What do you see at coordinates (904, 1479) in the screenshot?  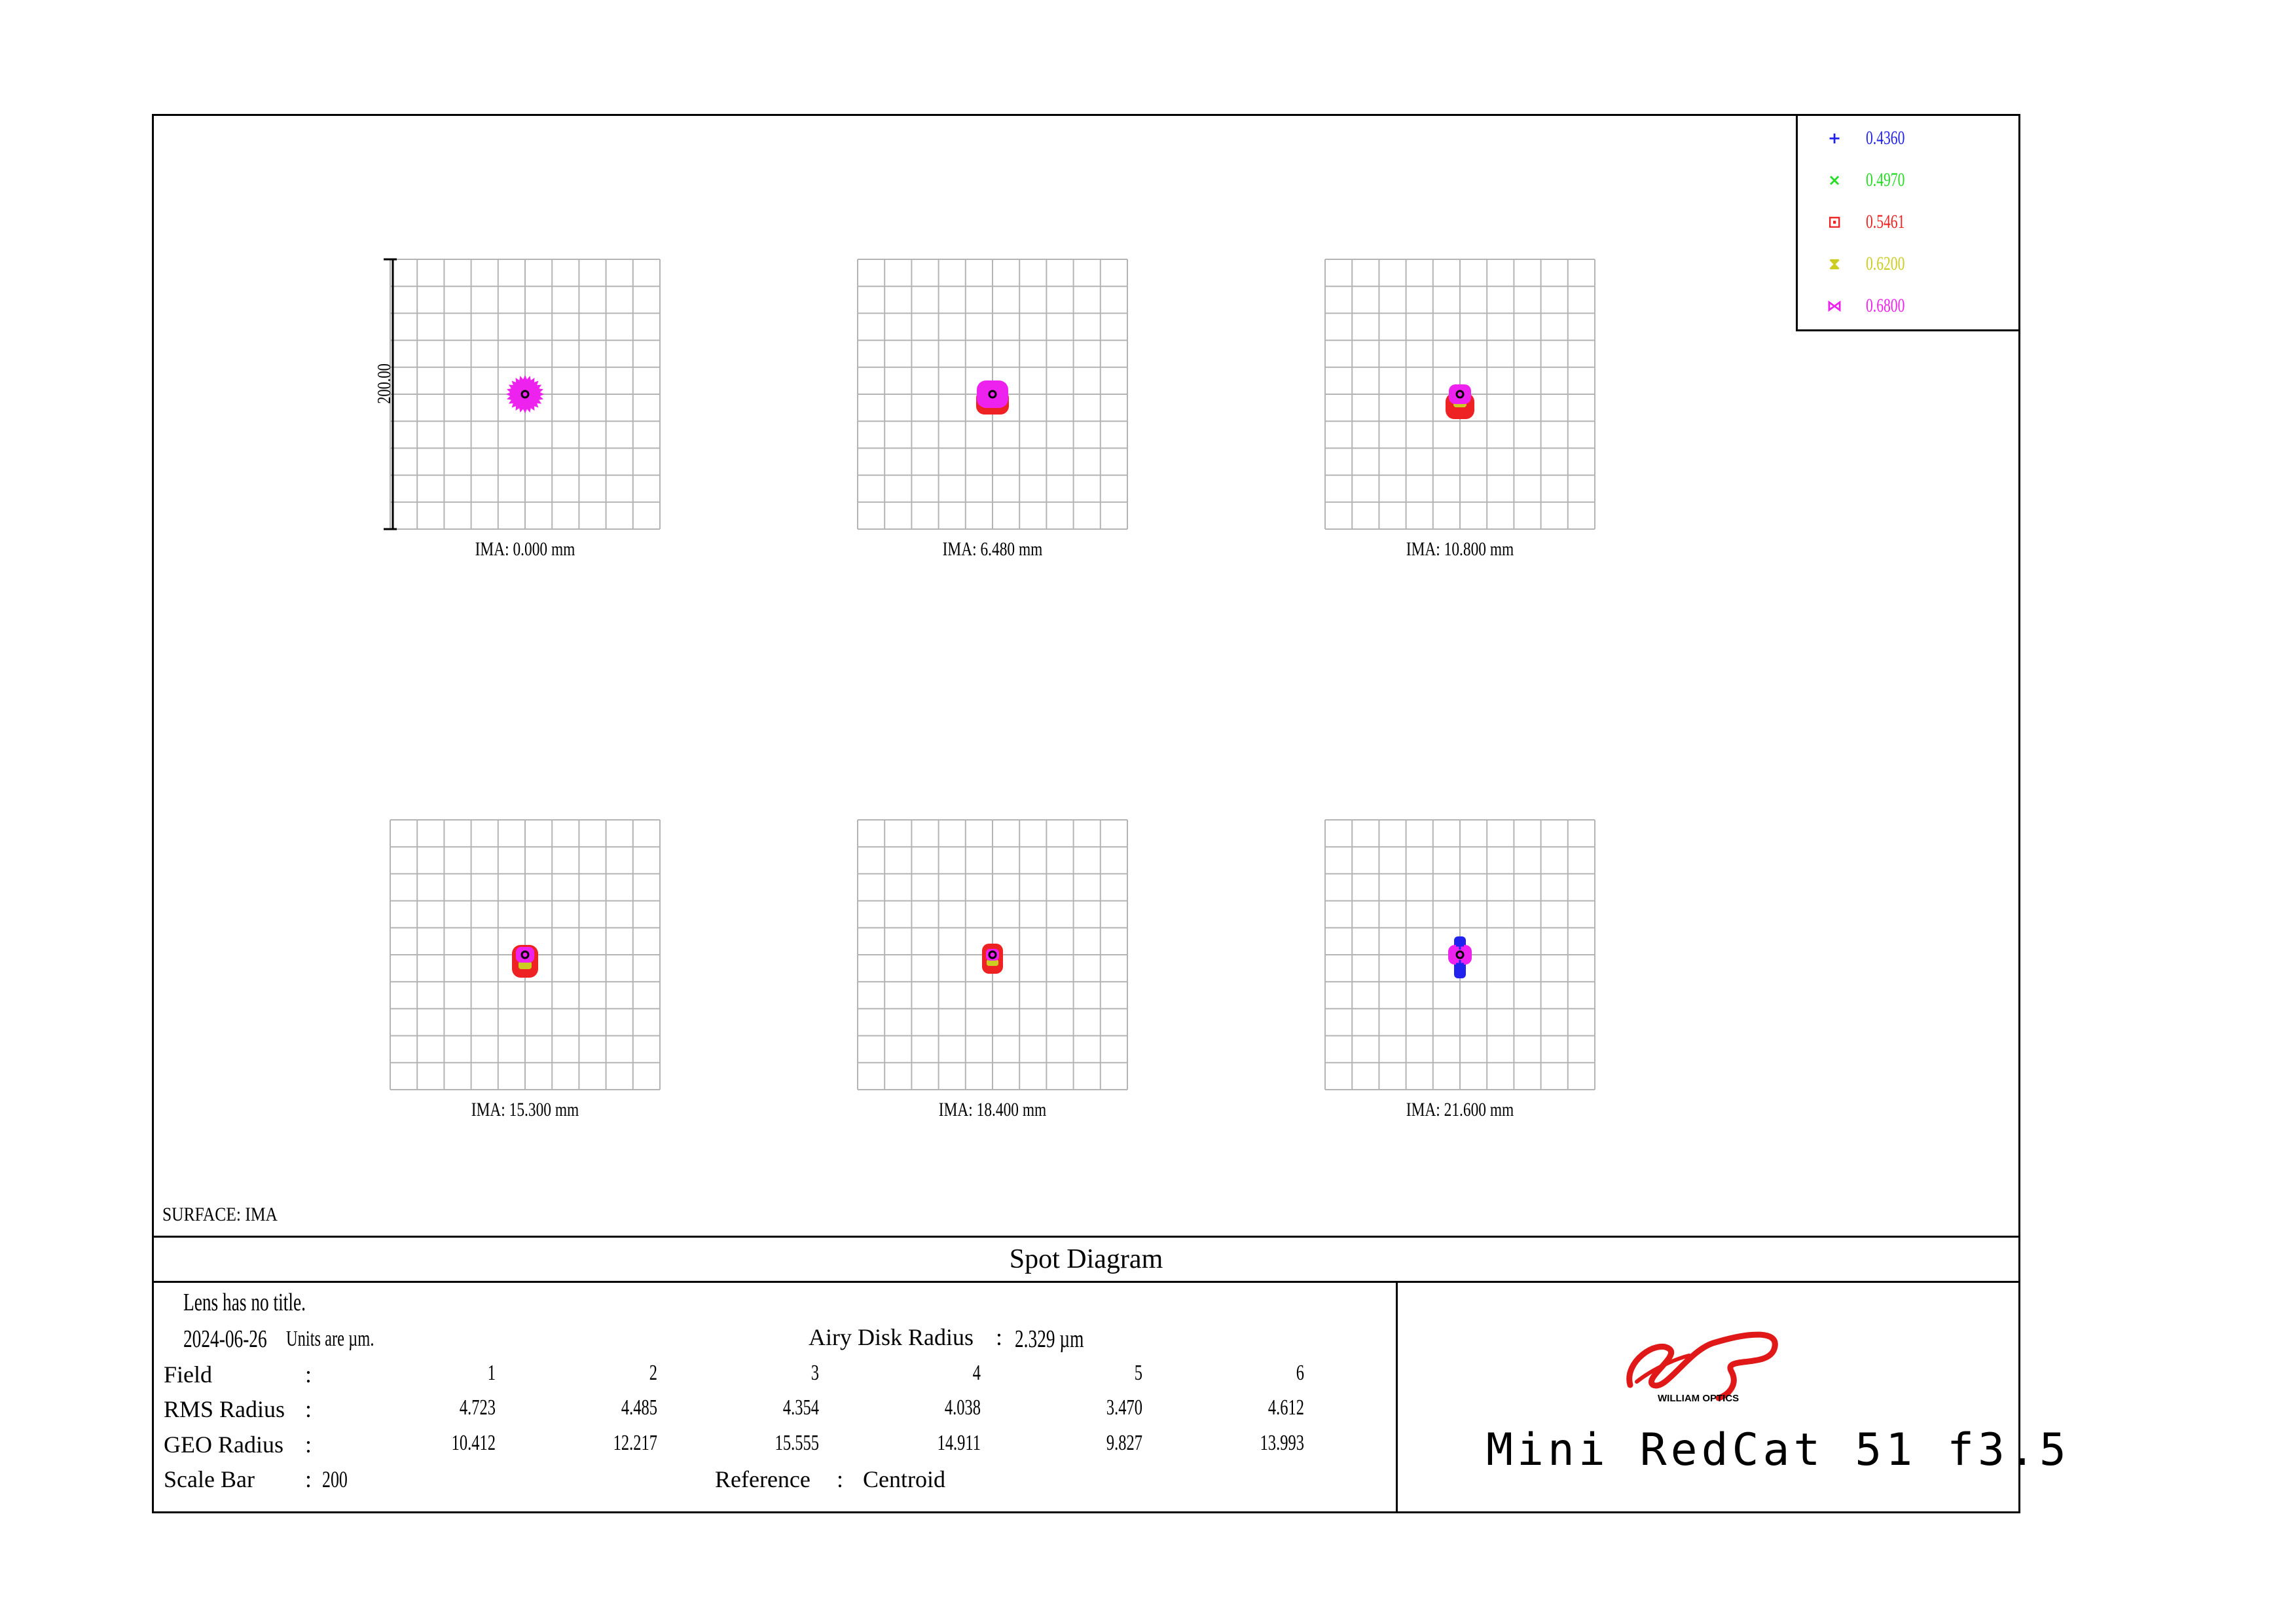 I see `reference-value: Centroid` at bounding box center [904, 1479].